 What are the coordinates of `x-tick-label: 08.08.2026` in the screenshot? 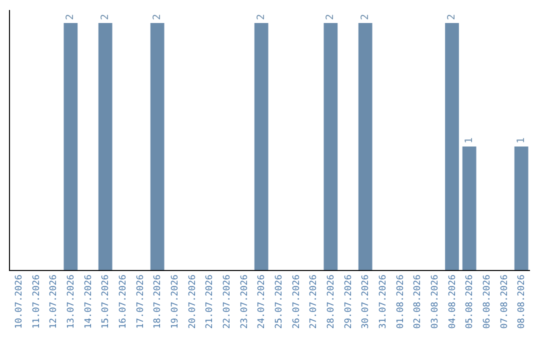 It's located at (522, 301).